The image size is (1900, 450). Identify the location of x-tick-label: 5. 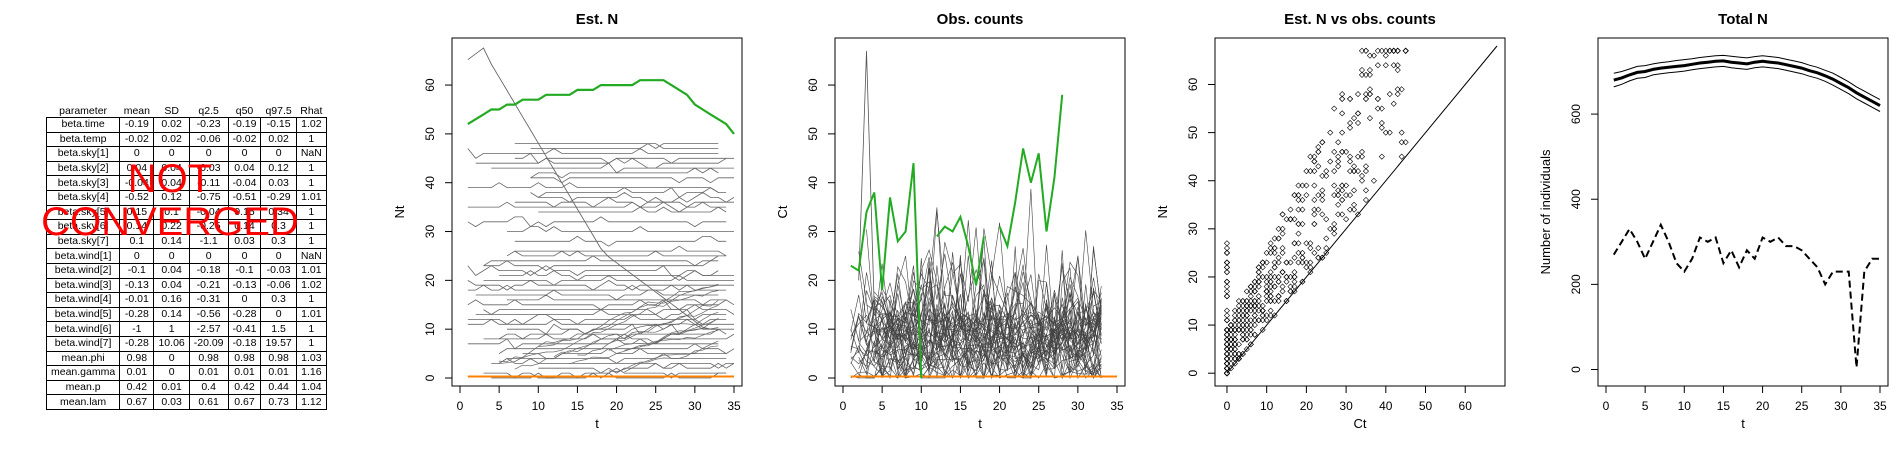
(499, 406).